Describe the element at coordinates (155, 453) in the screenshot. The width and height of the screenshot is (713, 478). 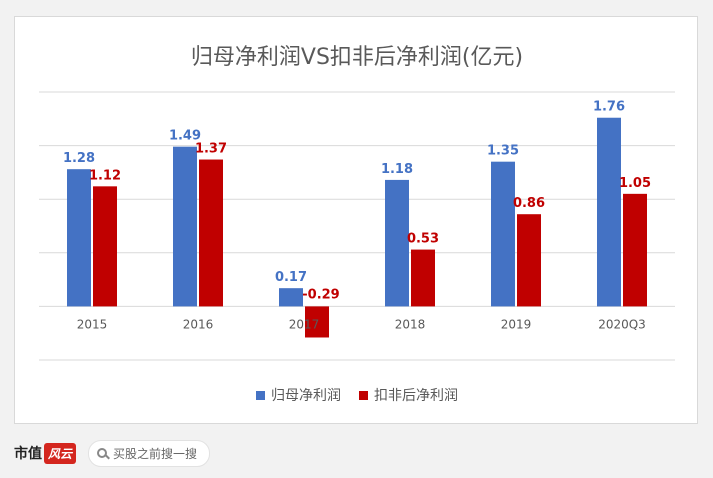
I see `search-placeholder: 买股之前搜一搜` at that location.